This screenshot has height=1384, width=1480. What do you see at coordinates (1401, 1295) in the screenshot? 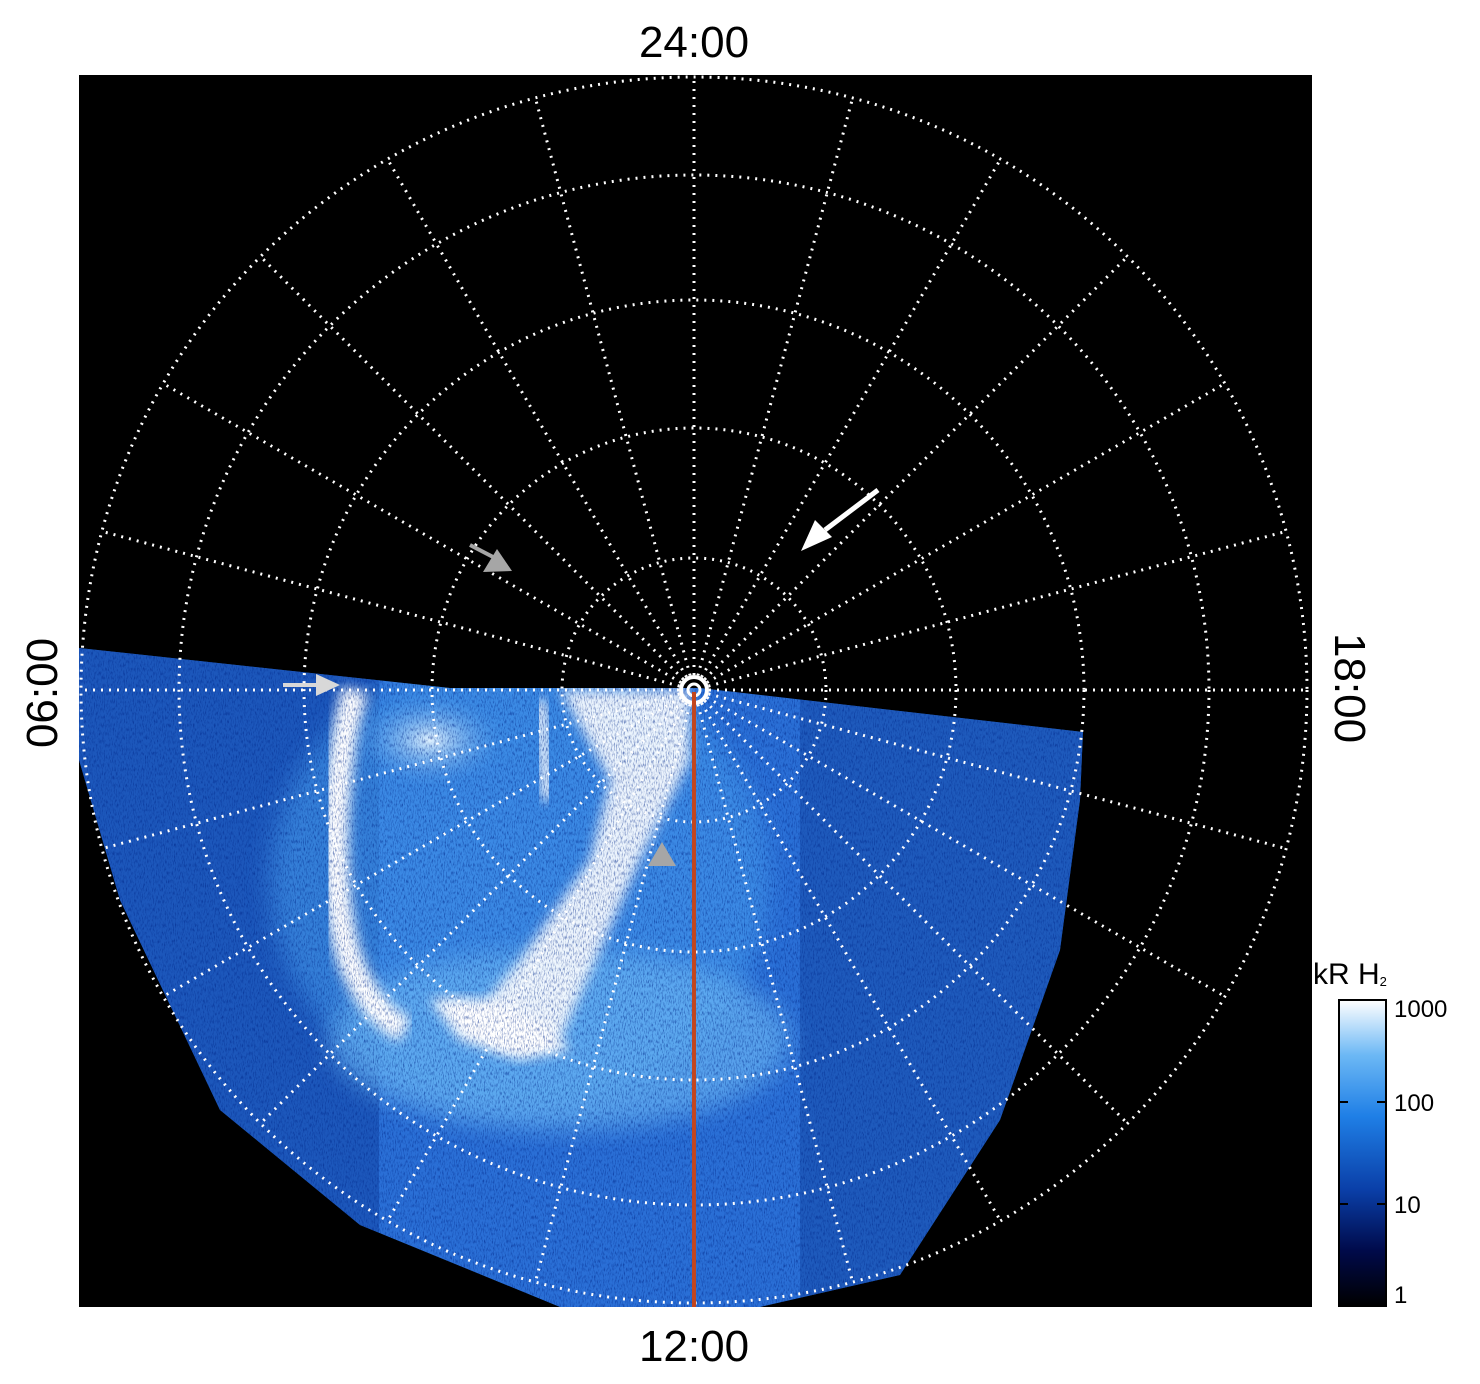
I see `colorbar-tick-label: 1` at bounding box center [1401, 1295].